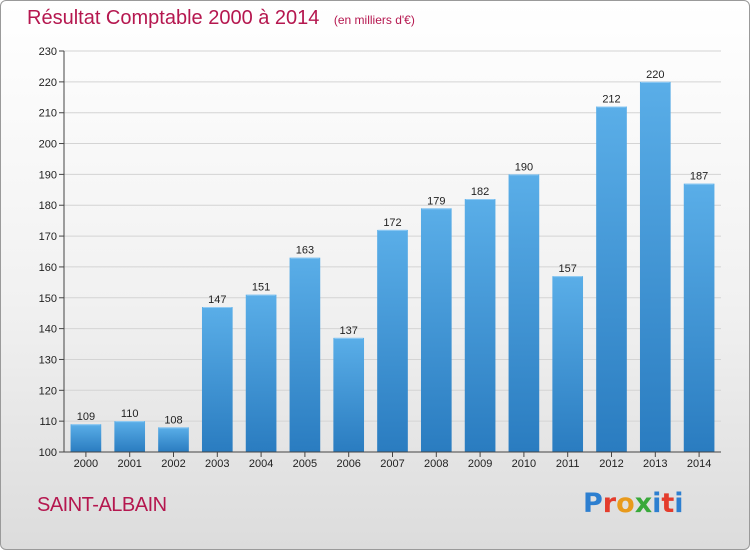  Describe the element at coordinates (48, 175) in the screenshot. I see `y-tick-label: 190` at that location.